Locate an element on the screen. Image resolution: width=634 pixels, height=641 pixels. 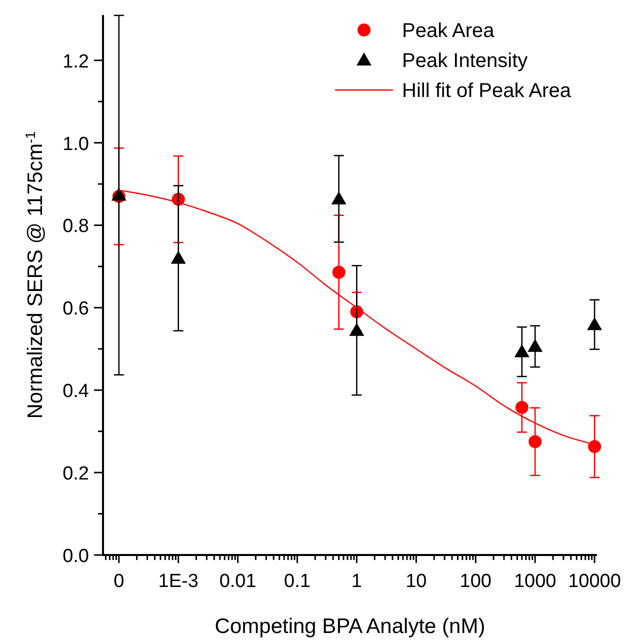
y-tick-label: 0.8 is located at coordinates (75, 227).